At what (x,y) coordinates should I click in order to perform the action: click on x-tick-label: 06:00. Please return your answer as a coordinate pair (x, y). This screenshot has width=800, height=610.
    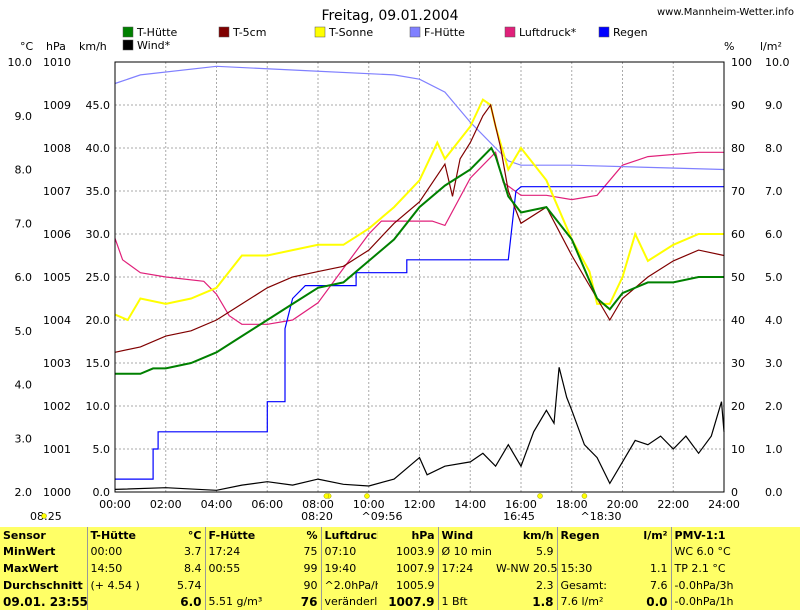
    Looking at the image, I should click on (267, 504).